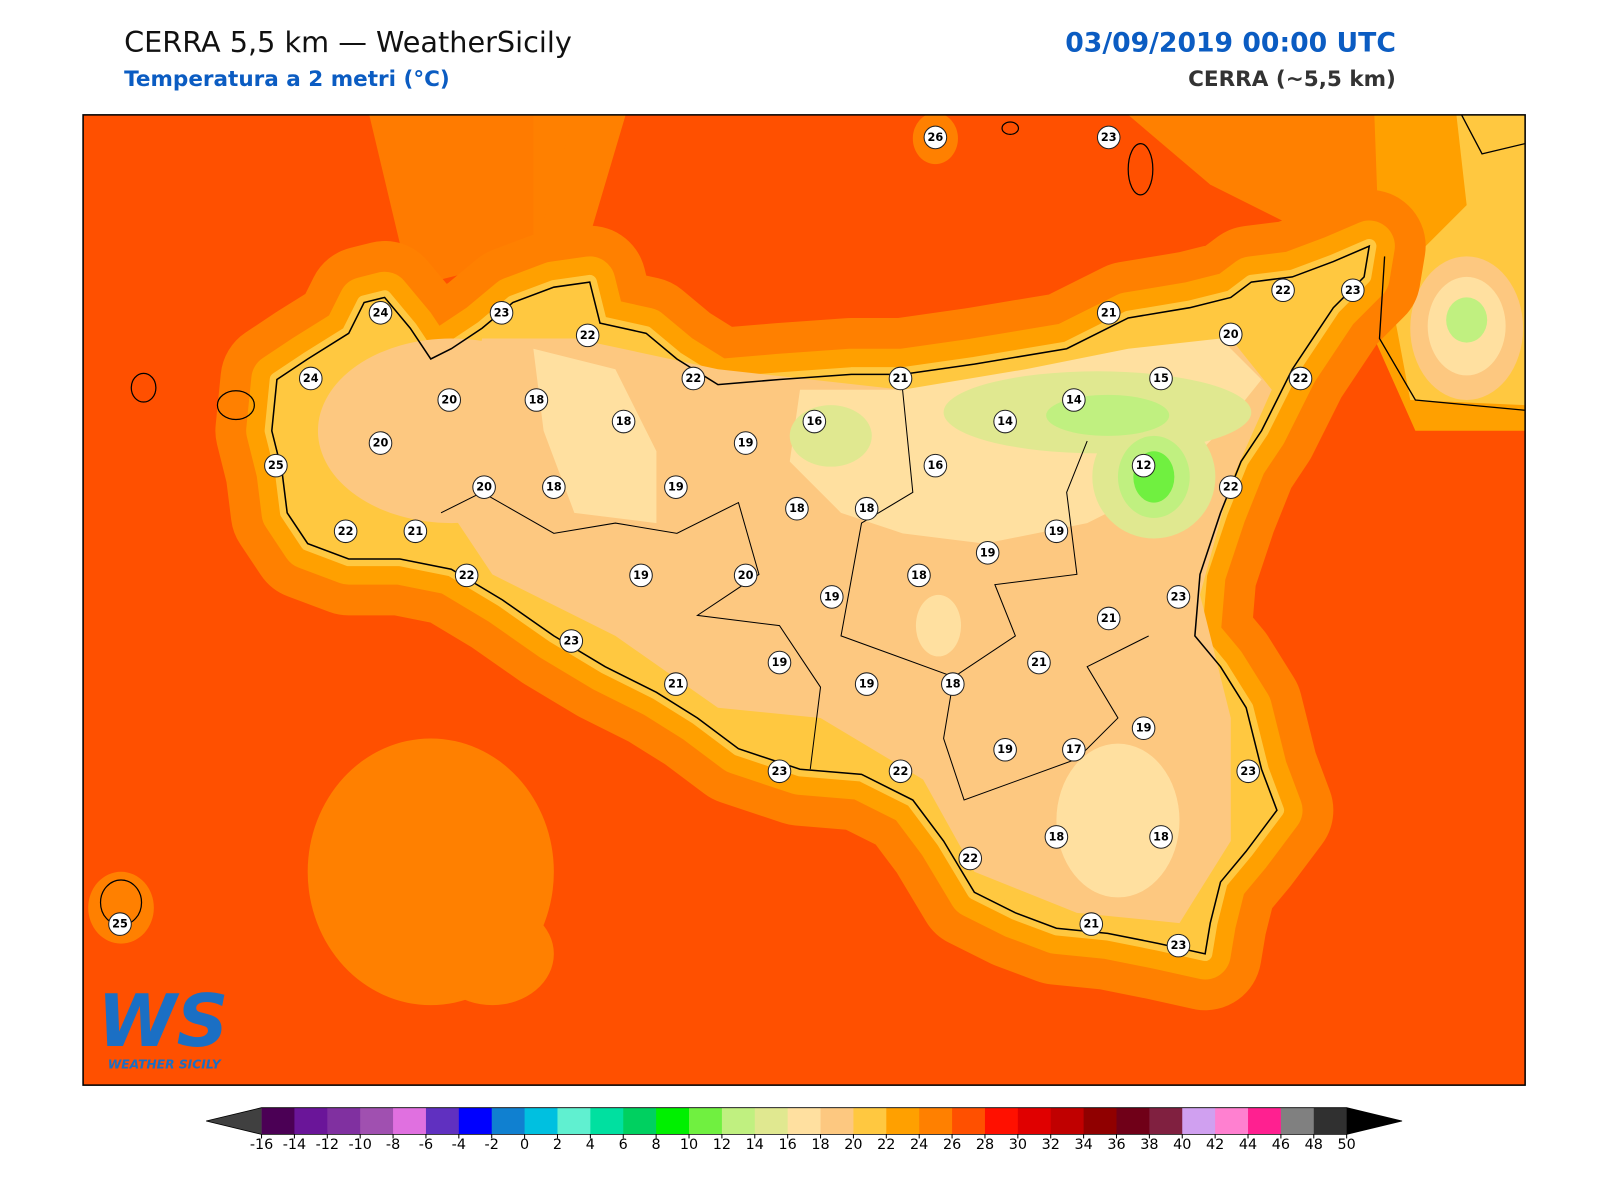  What do you see at coordinates (524, 1145) in the screenshot?
I see `colorbar-tick-label: 0` at bounding box center [524, 1145].